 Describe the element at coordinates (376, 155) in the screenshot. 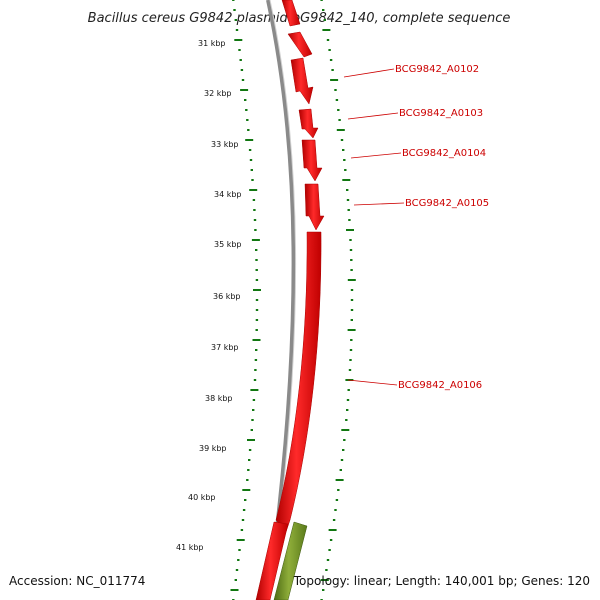

I see `leader-line-a0104` at that location.